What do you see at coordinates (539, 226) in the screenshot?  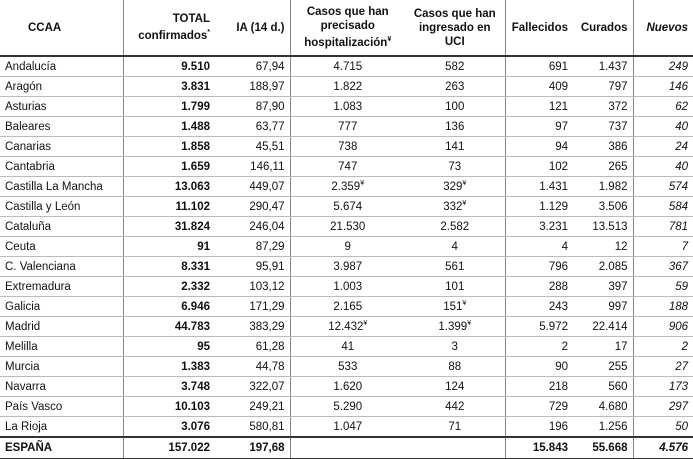 I see `table-cell: 3.231` at bounding box center [539, 226].